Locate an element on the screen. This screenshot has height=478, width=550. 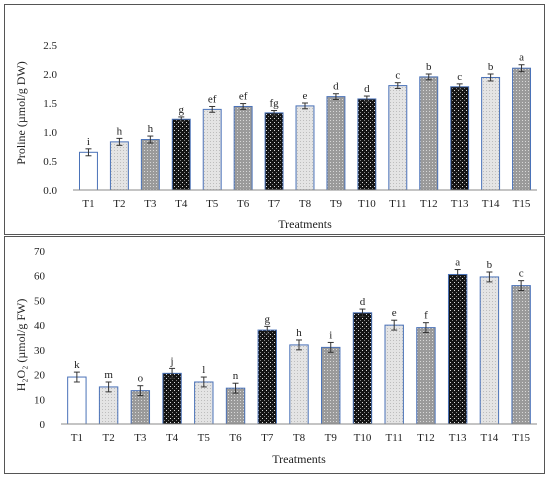
y-tick-label: 20 is located at coordinates (40, 376).